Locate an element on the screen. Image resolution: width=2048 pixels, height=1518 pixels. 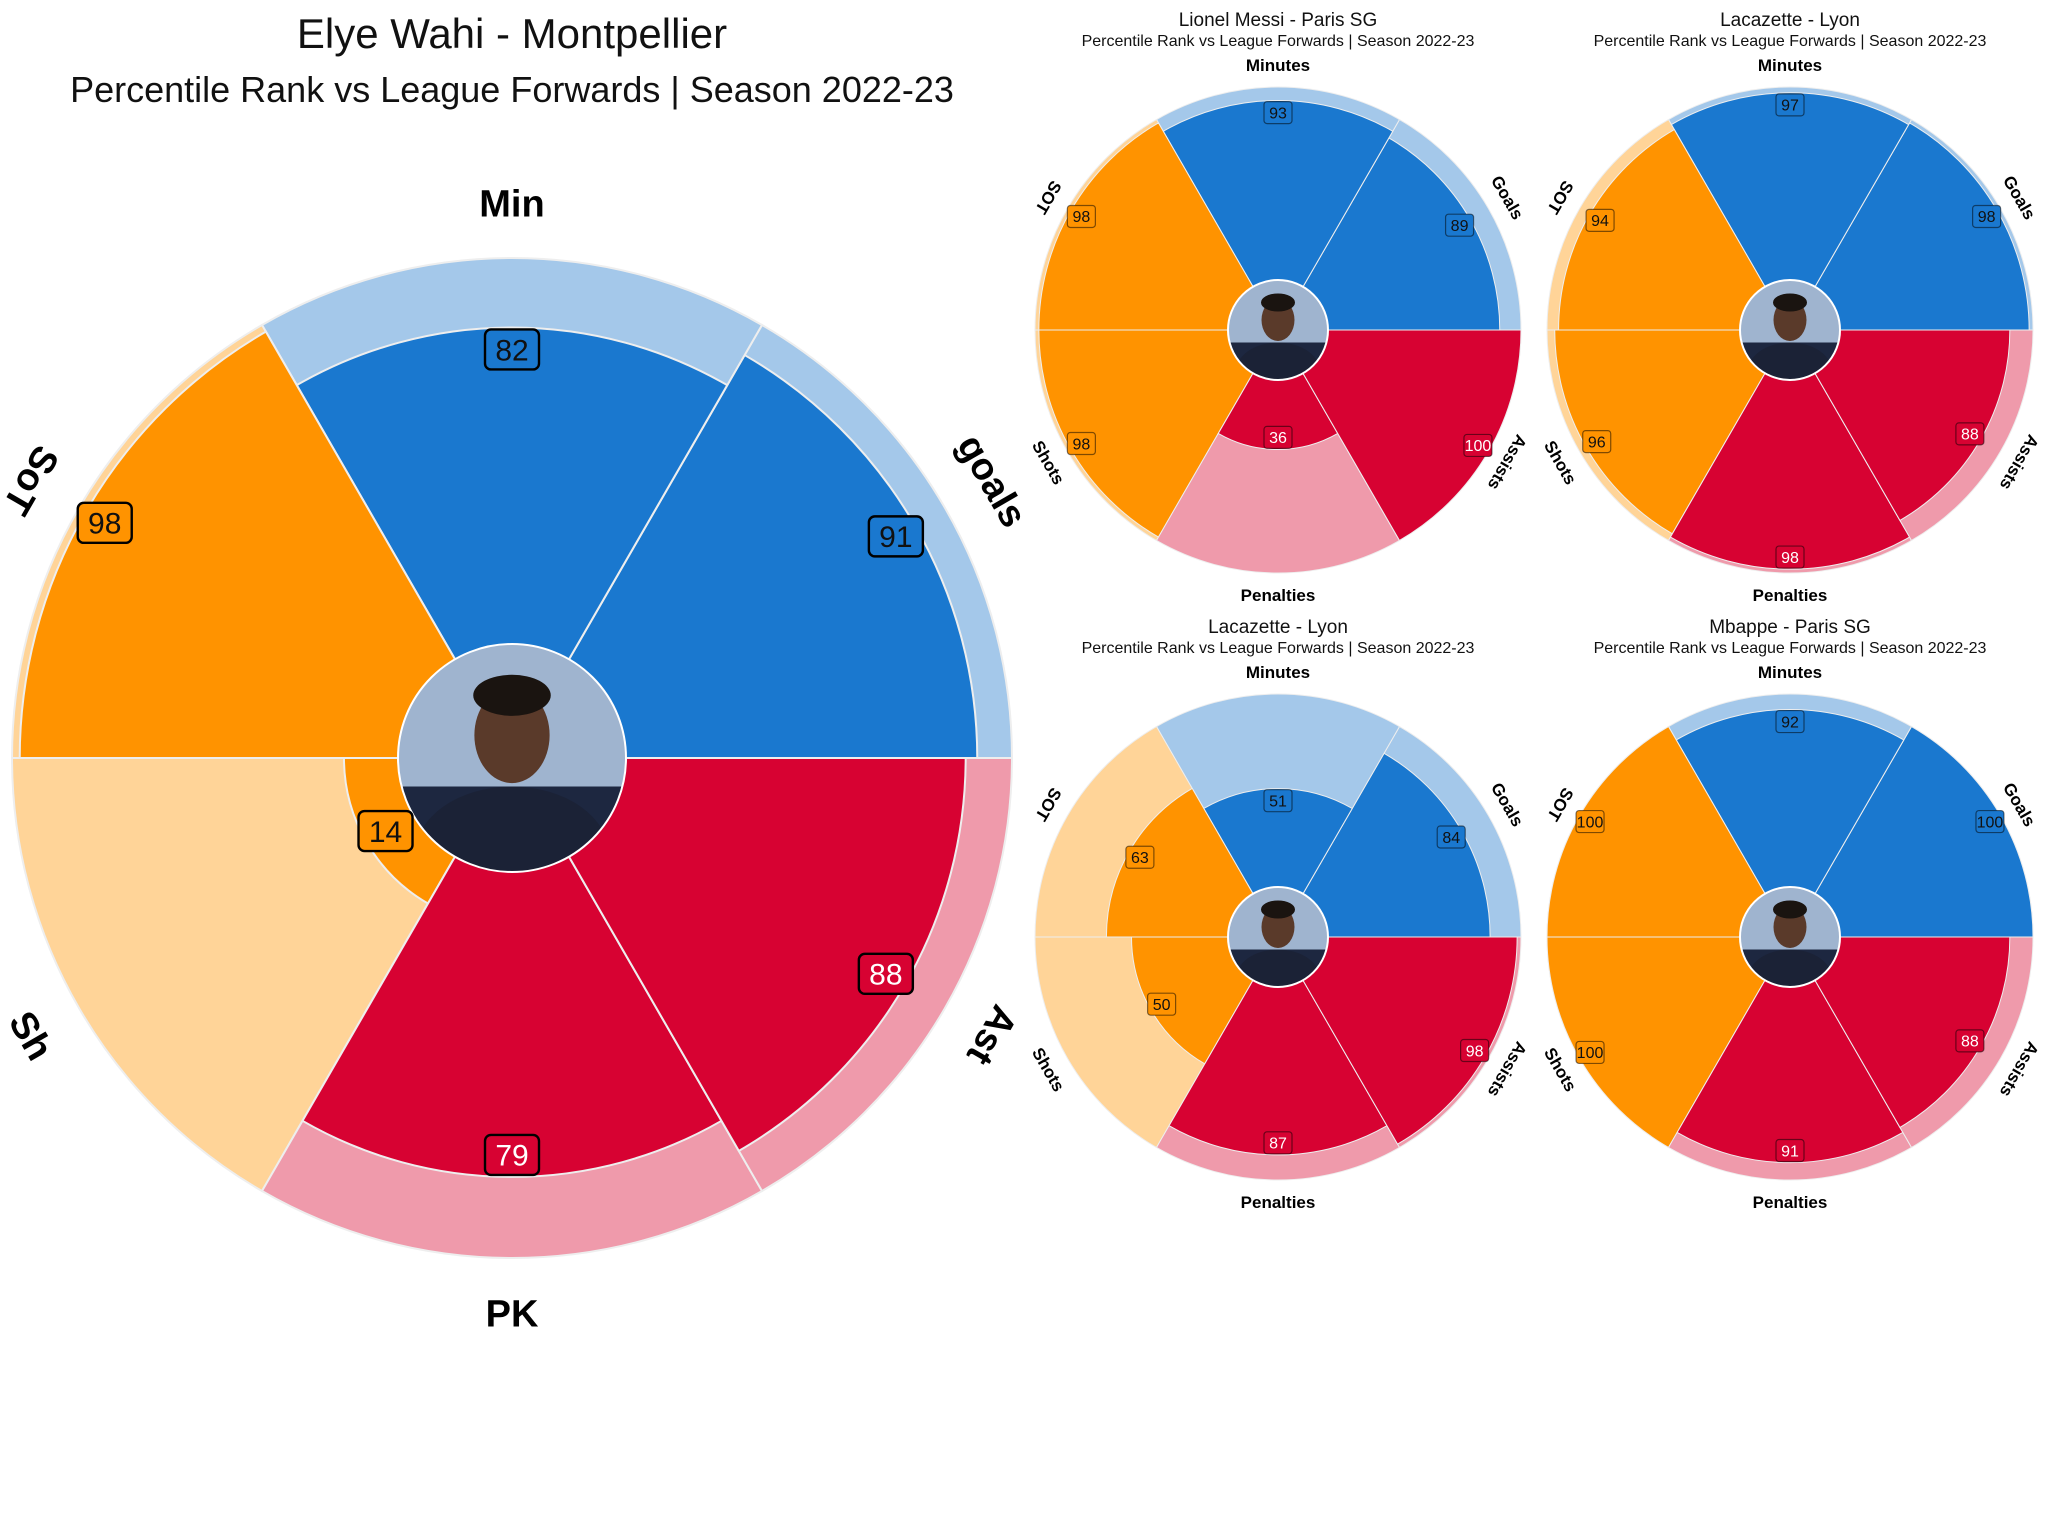
param-label-min: Min is located at coordinates (511, 204).